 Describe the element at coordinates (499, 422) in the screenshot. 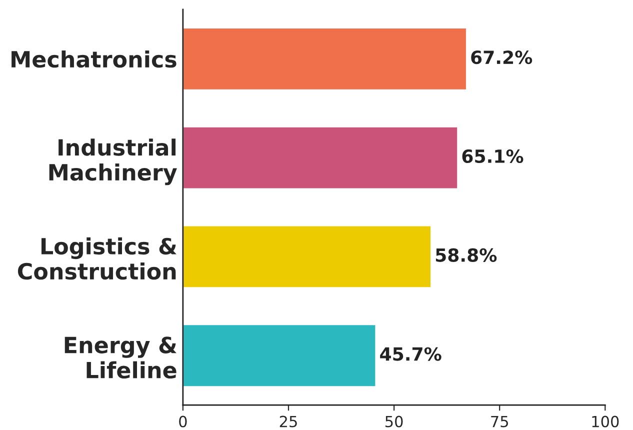

I see `x-tick-label: 75` at that location.